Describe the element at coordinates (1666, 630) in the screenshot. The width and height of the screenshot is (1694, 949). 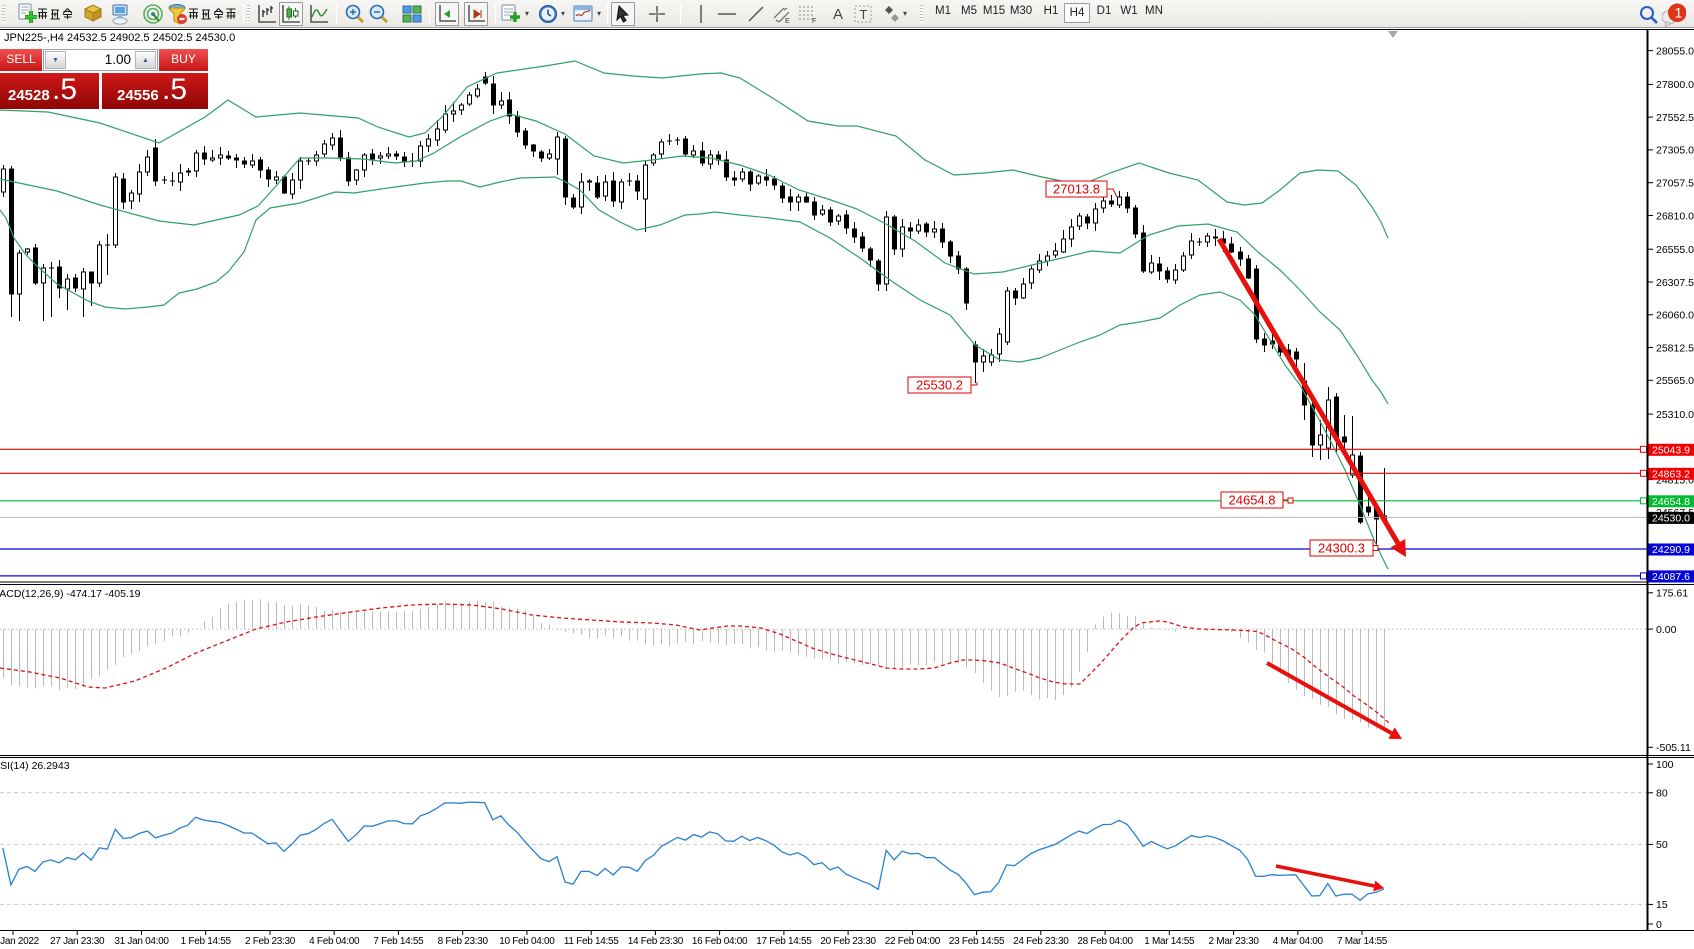
I see `svg-text: 0.00` at that location.